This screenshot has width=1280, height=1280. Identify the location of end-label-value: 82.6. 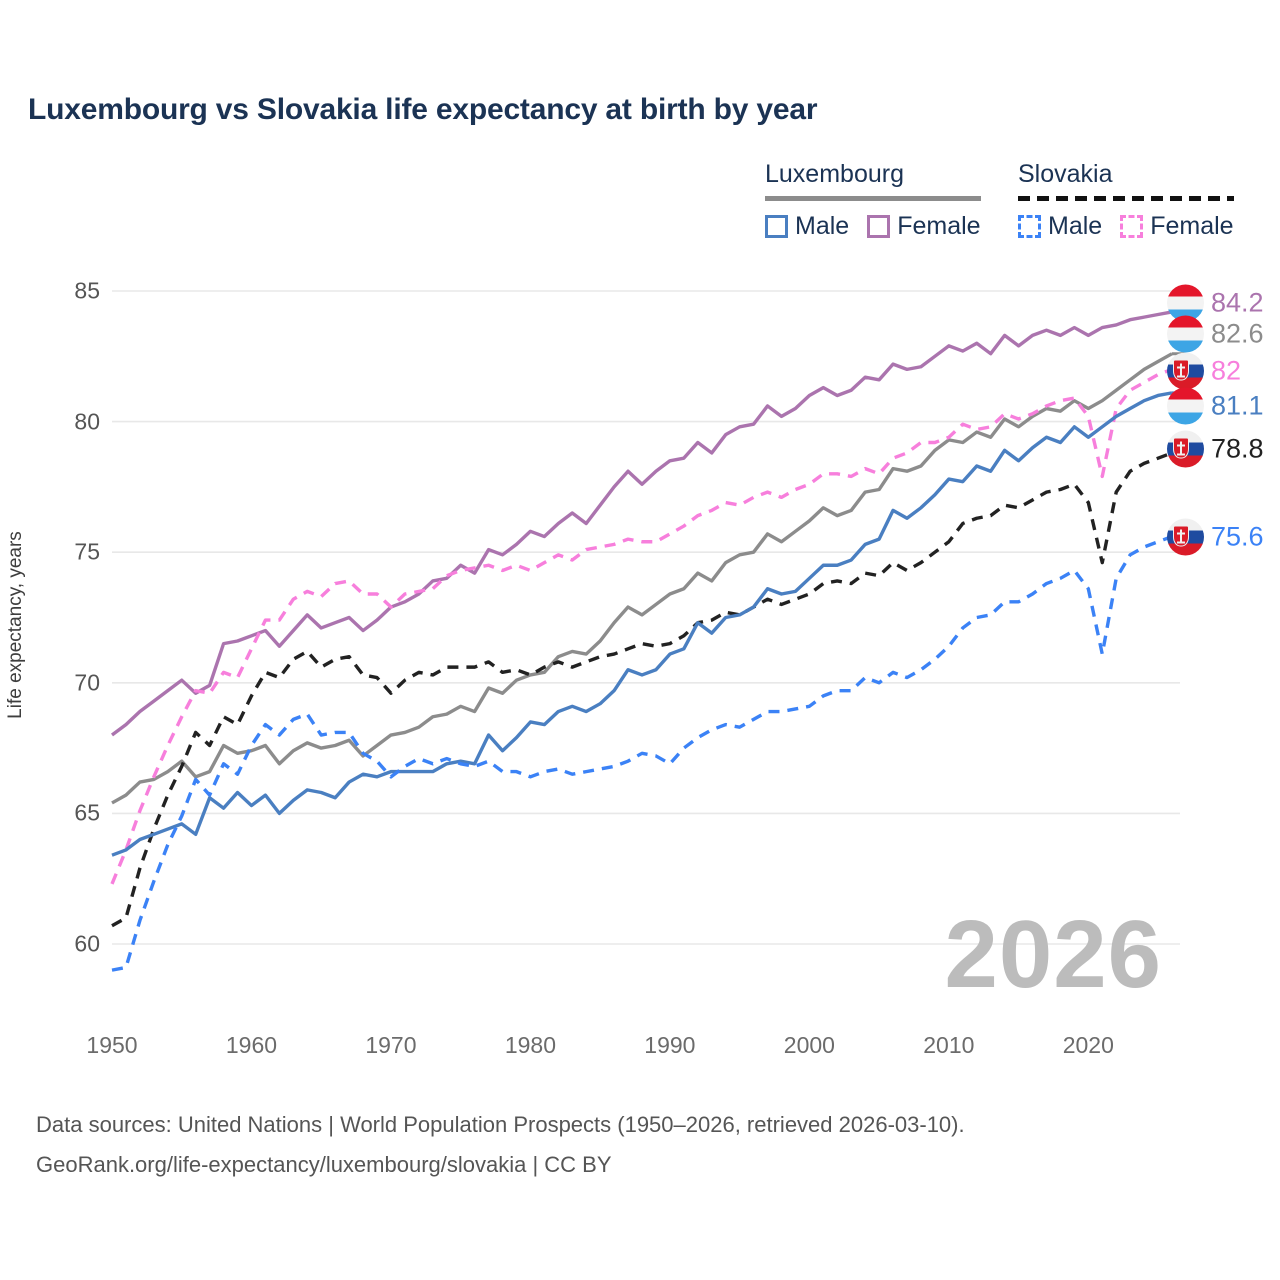
(1237, 333).